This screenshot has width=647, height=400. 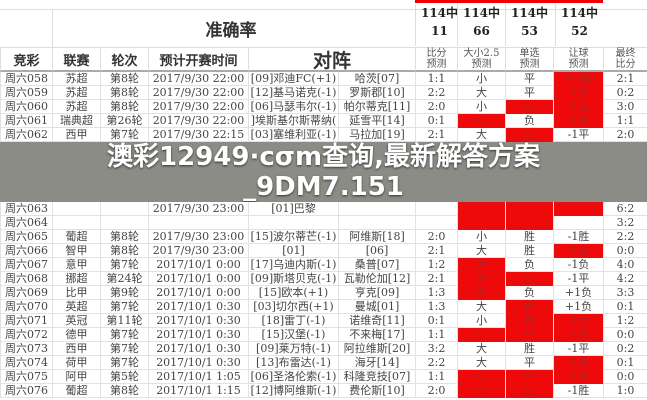 I want to click on table-row: 周六064 3:2, so click(x=323, y=223).